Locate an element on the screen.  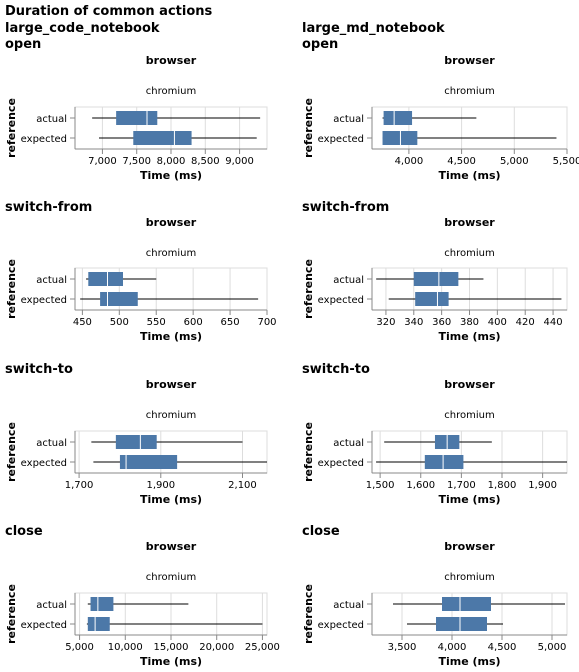
x-tick-label: 500 is located at coordinates (119, 322).